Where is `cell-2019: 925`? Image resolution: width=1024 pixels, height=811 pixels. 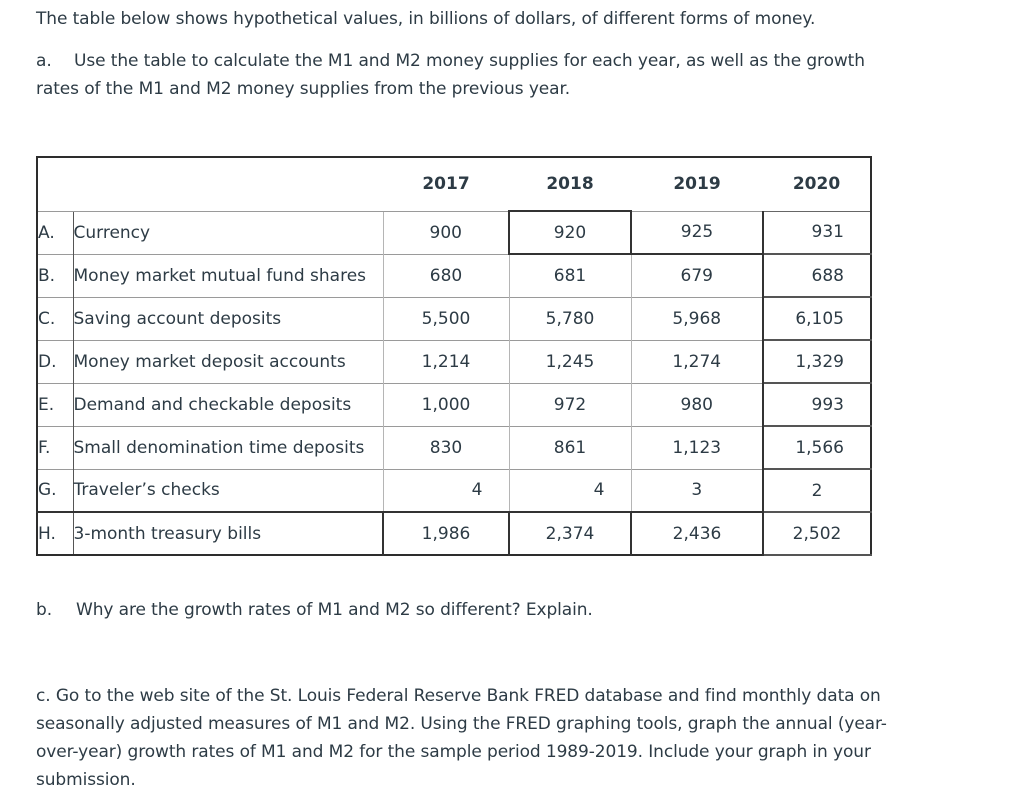
cell-2019: 925 is located at coordinates (697, 232).